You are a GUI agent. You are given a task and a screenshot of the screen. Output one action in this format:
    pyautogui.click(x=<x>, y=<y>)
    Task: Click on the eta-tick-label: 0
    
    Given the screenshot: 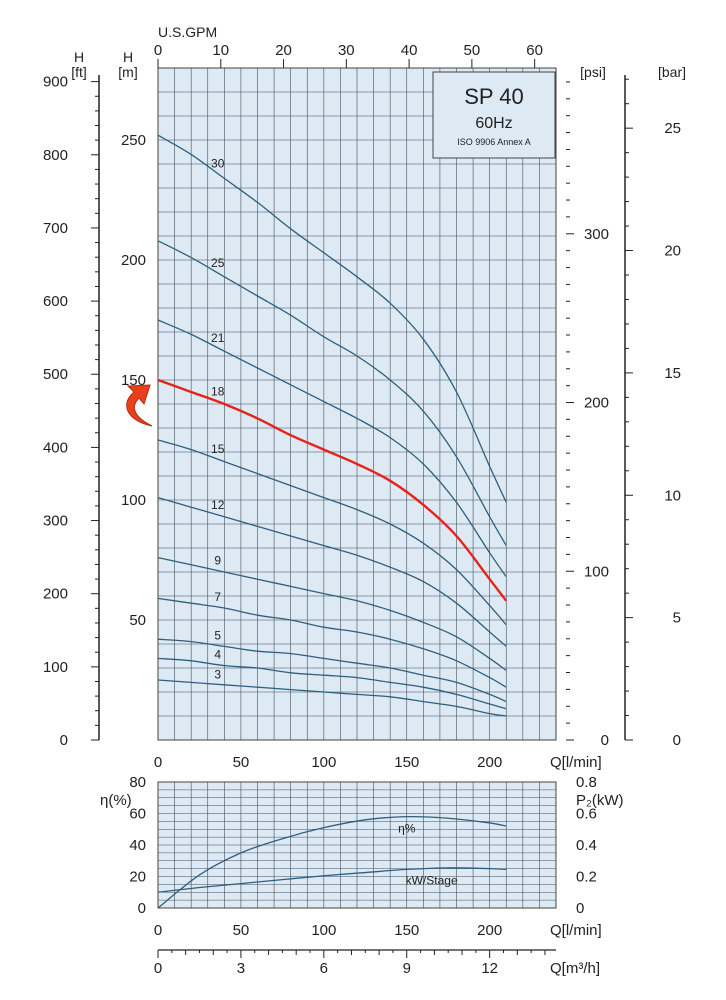 What is the action you would take?
    pyautogui.click(x=142, y=908)
    